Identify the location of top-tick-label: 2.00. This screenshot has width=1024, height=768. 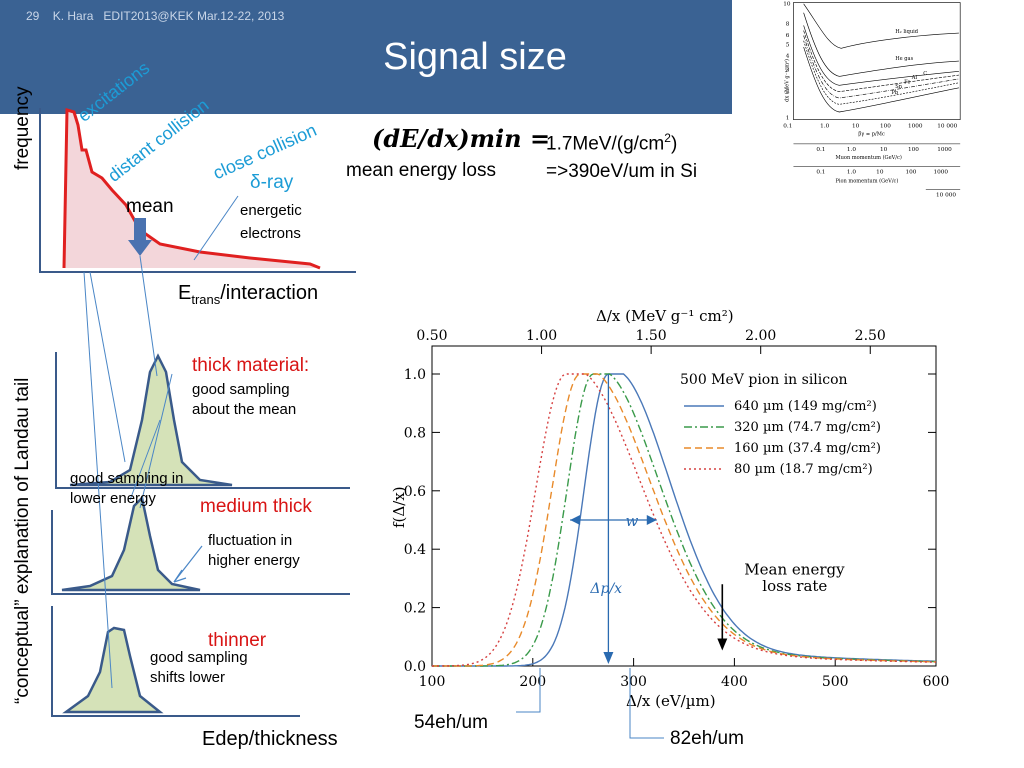
(760, 336).